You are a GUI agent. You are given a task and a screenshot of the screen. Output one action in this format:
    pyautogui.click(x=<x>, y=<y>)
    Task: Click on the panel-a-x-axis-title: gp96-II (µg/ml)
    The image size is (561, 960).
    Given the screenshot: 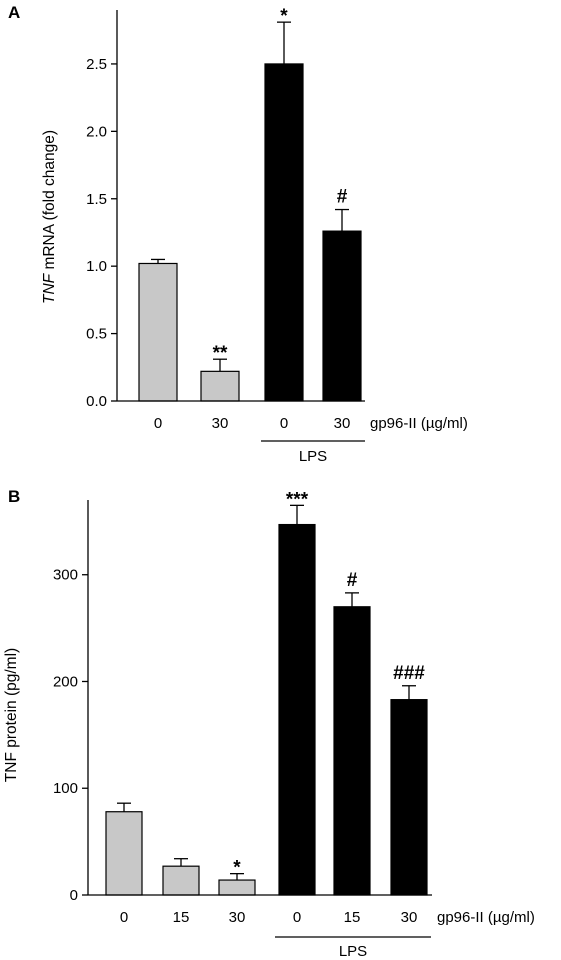 What is the action you would take?
    pyautogui.click(x=419, y=423)
    